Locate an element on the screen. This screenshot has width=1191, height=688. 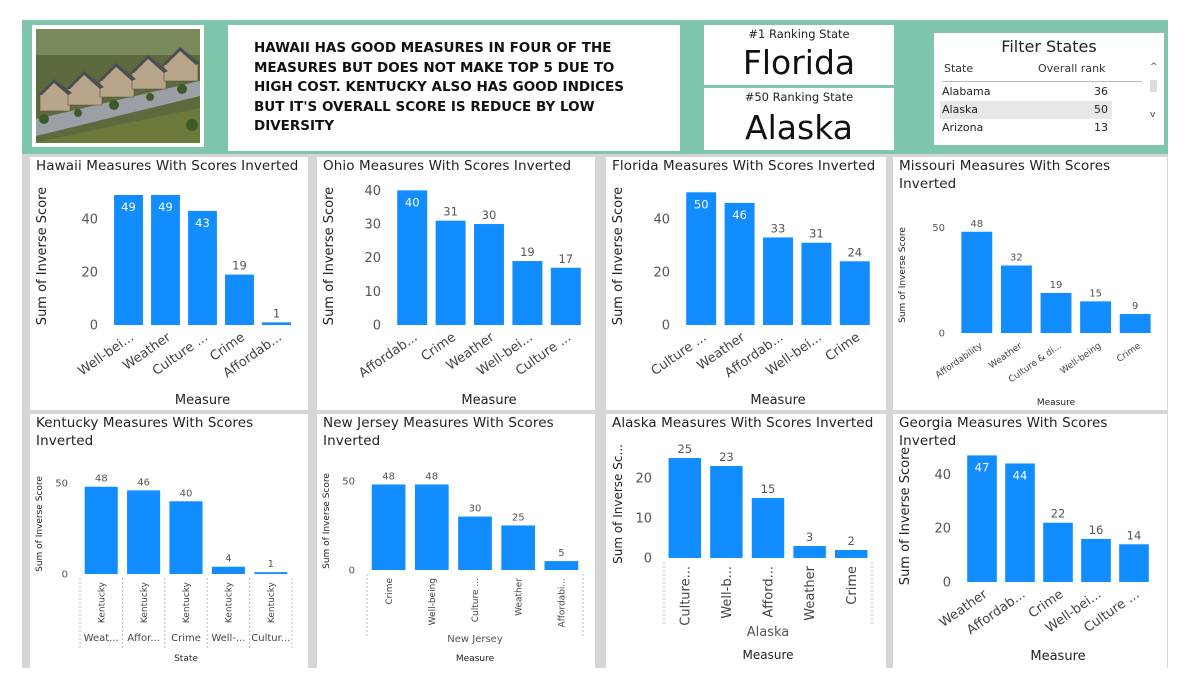
data-label: 4 is located at coordinates (228, 559).